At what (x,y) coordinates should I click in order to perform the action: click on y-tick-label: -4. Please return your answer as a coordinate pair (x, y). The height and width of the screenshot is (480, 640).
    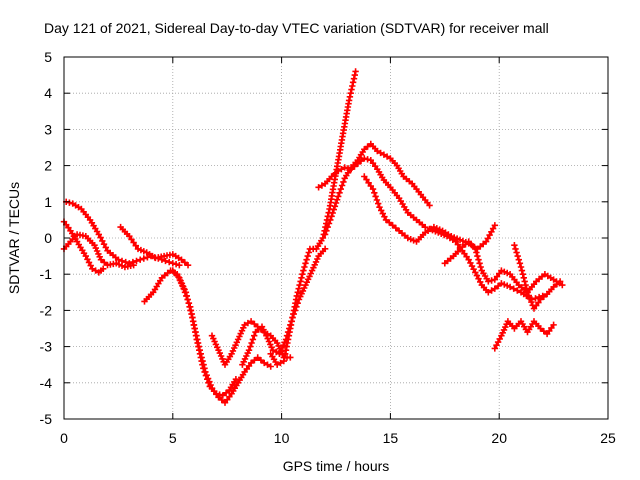
    Looking at the image, I should click on (46, 383).